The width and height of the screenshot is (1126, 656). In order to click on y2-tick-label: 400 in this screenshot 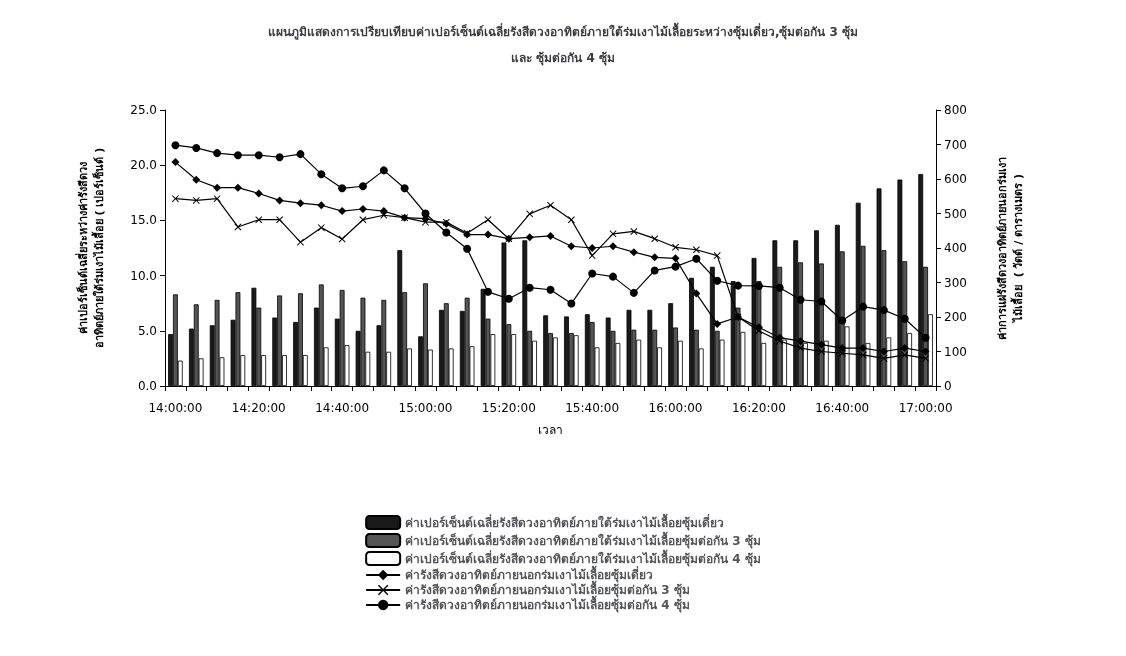, I will do `click(955, 248)`.